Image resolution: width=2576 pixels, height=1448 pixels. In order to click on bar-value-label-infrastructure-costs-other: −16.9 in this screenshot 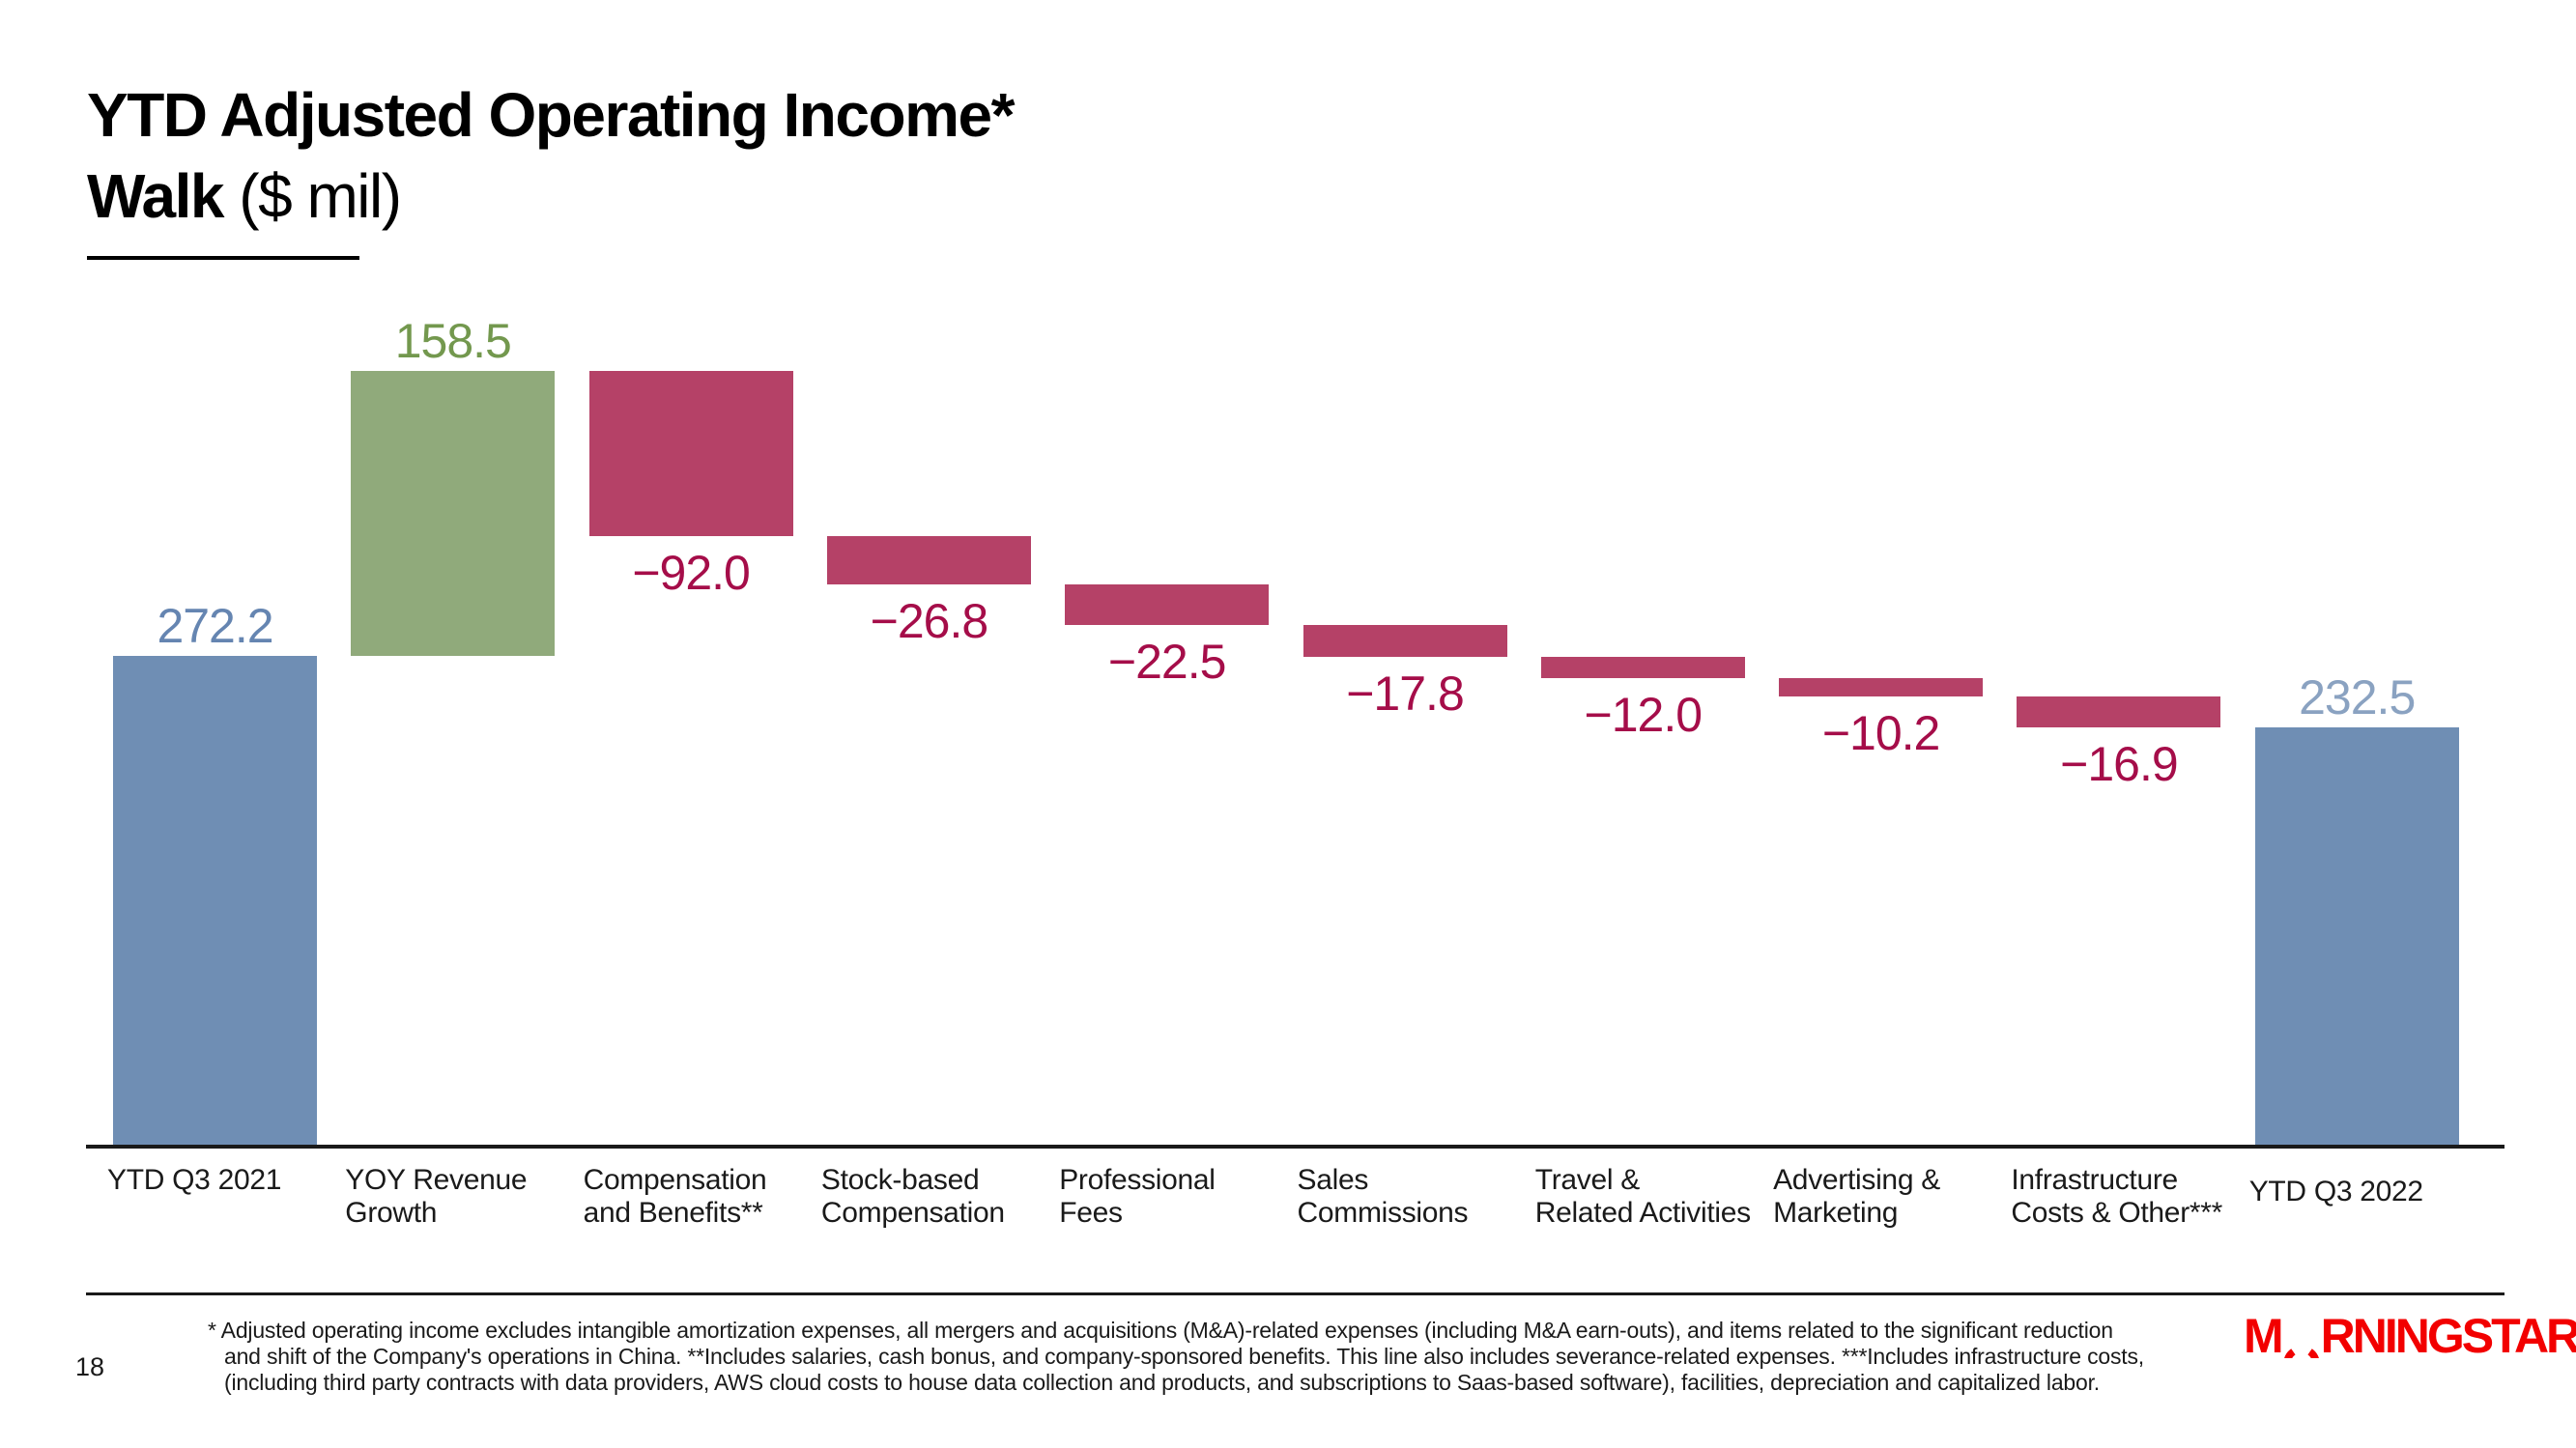, I will do `click(2120, 763)`.